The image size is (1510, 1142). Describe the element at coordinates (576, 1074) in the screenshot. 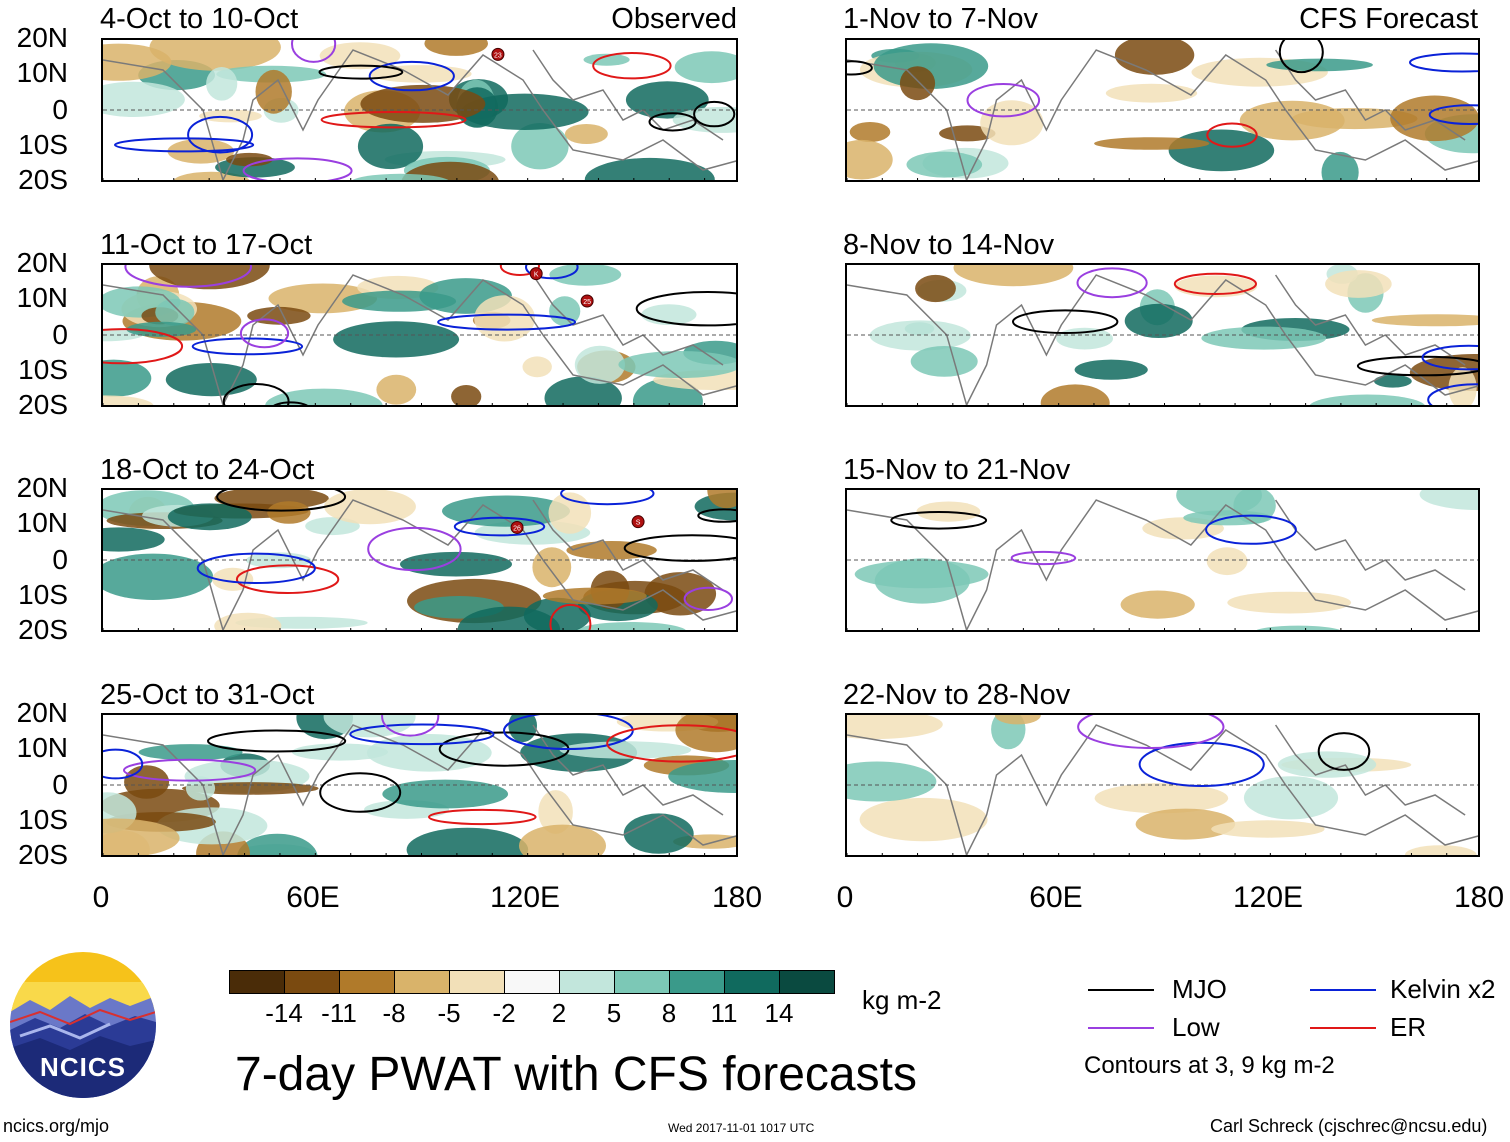

I see `main-title: 7-day PWAT with CFS forecasts` at that location.